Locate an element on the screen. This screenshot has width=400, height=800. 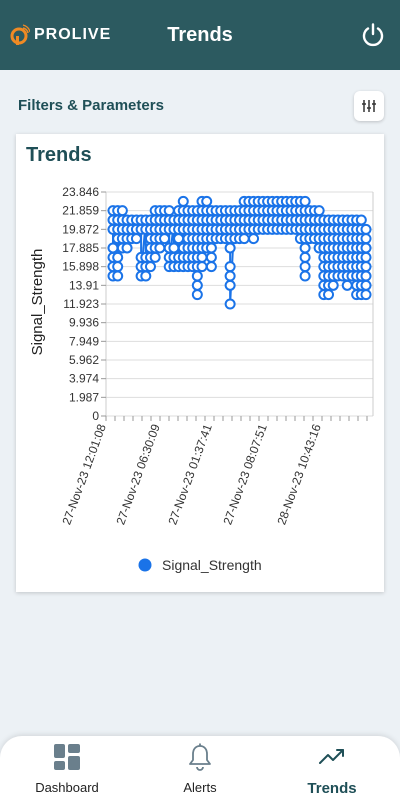
y-tick-label: 3.974 is located at coordinates (84, 379).